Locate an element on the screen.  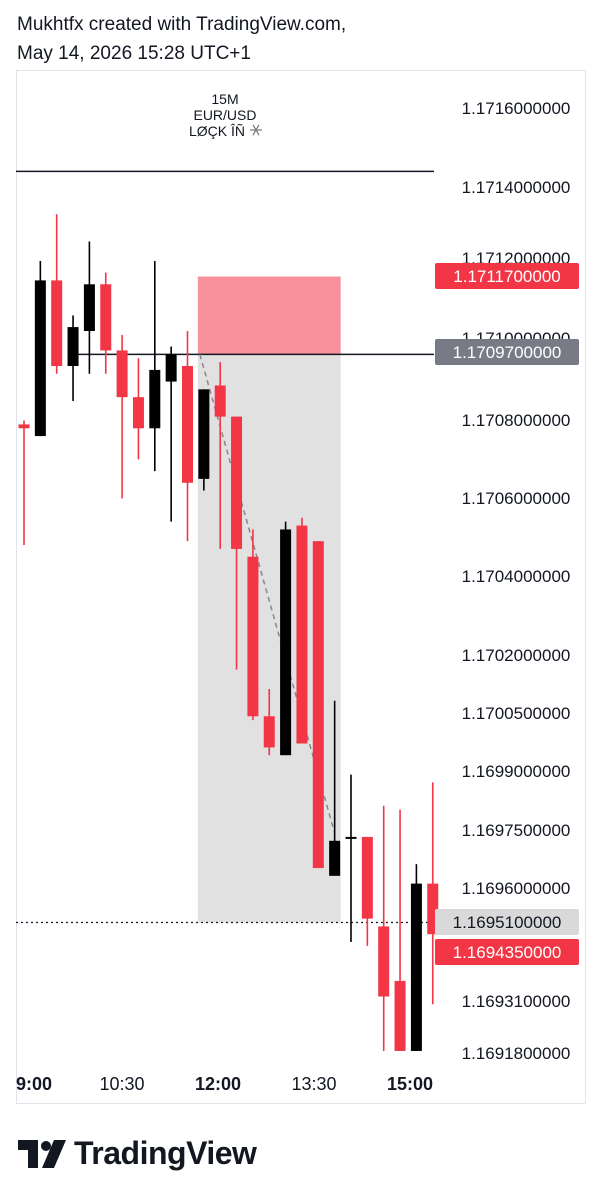
price-tick-label: 1.1693100000 is located at coordinates (516, 1001).